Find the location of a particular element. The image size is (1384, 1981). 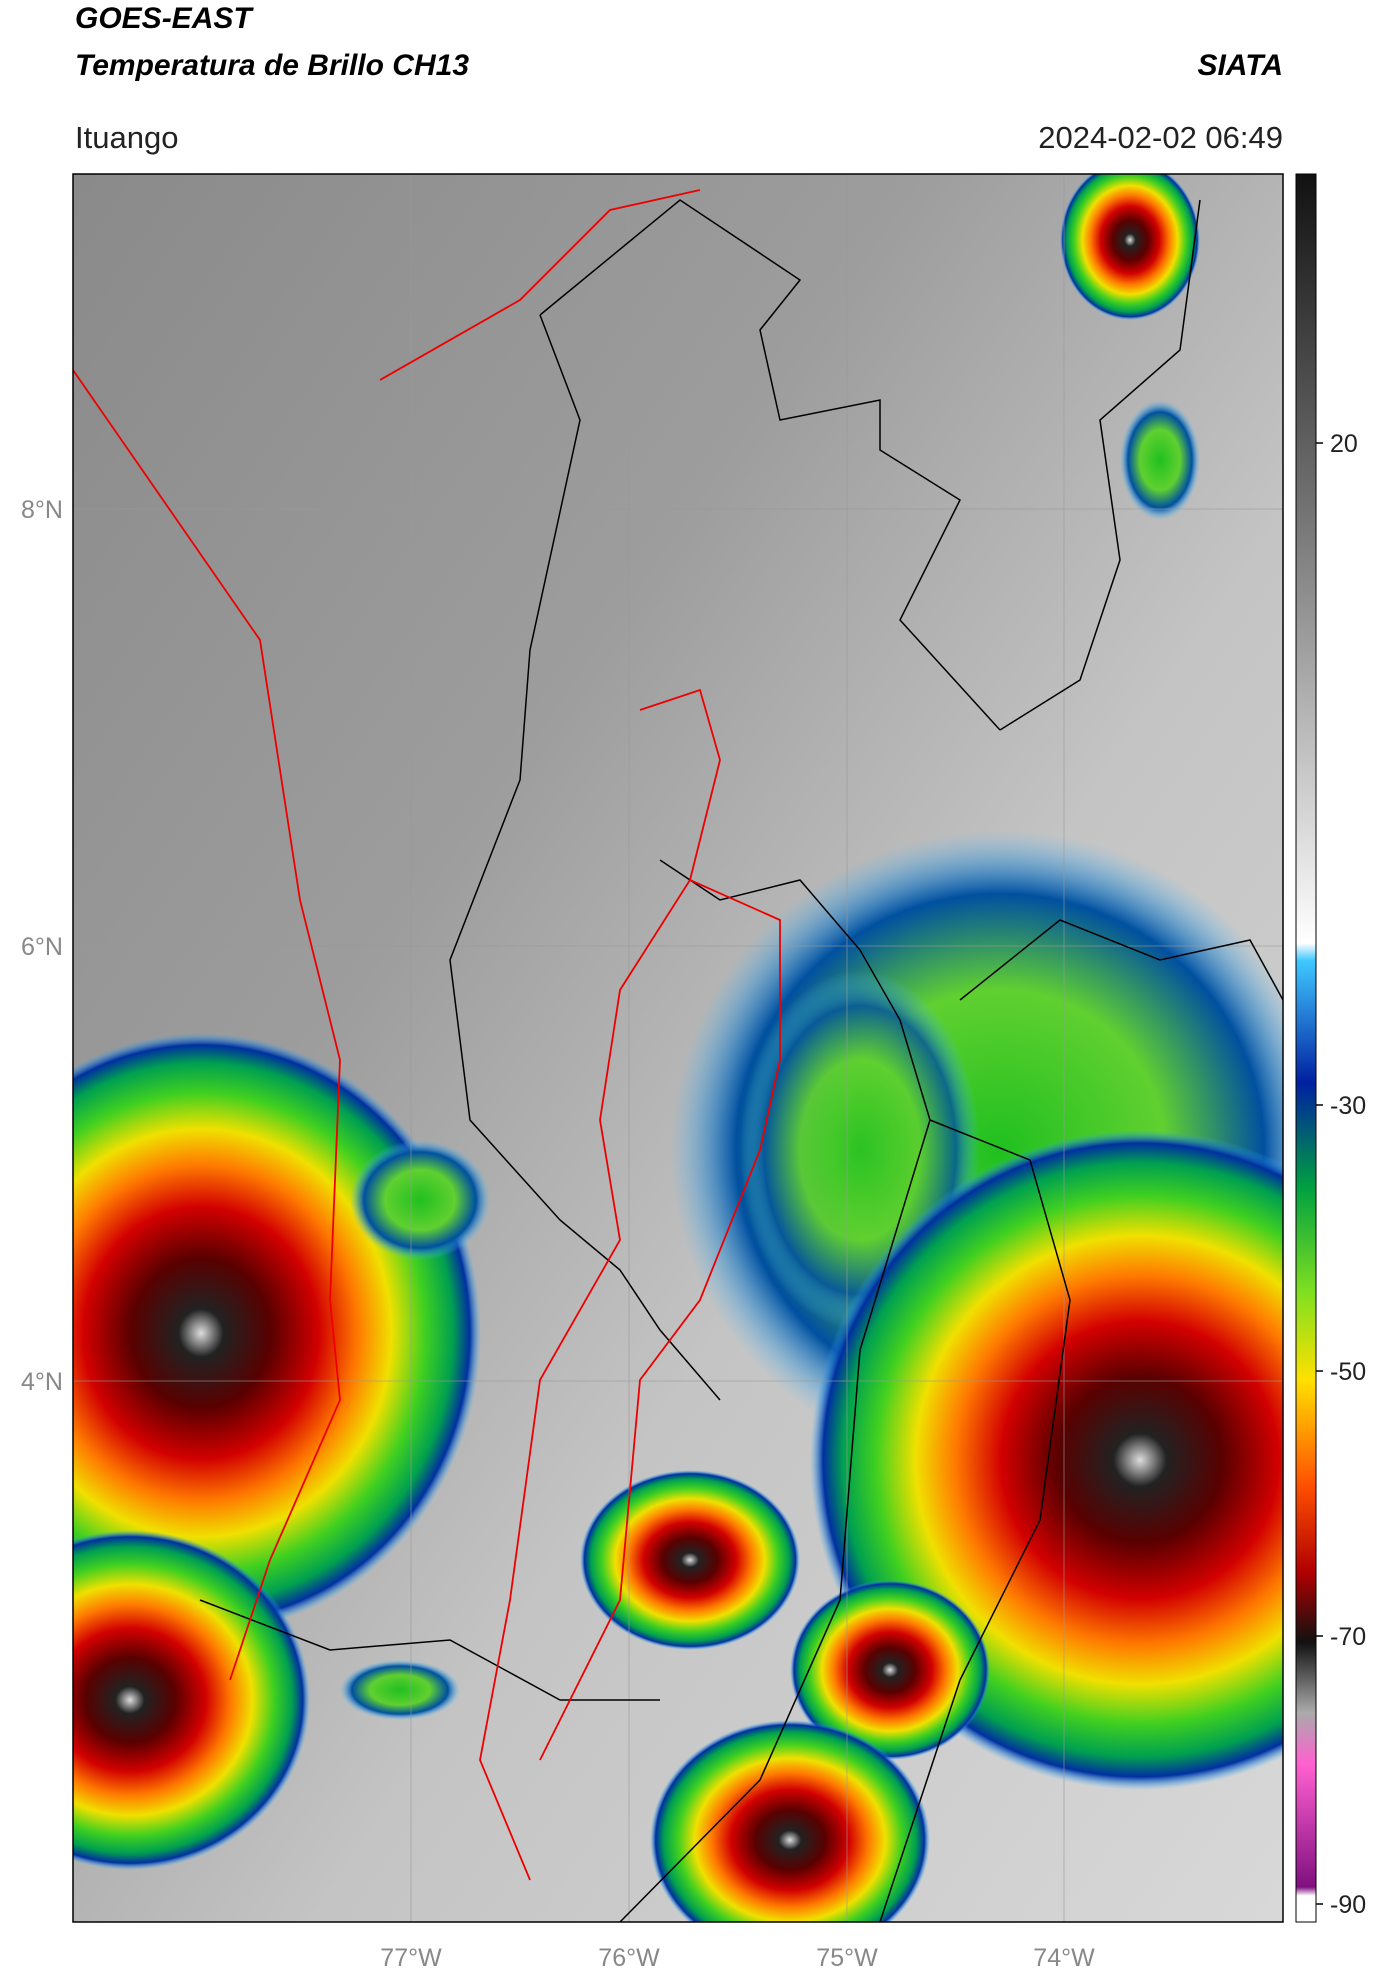

colorbar-label: -30 is located at coordinates (1348, 1106).